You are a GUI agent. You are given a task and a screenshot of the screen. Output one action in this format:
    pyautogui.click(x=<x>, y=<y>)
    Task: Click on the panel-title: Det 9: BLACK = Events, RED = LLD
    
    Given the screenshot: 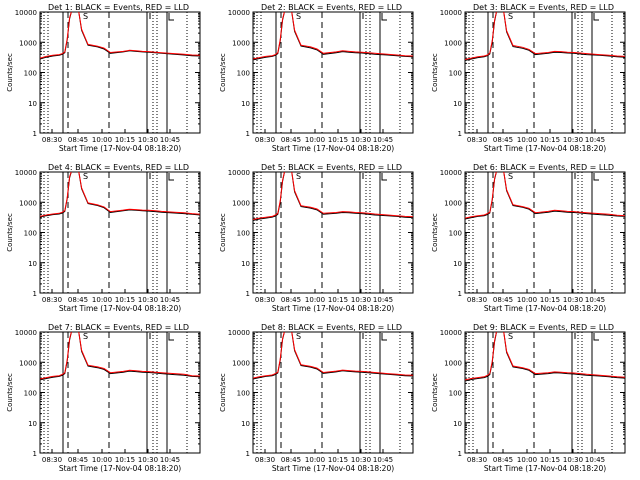 What is the action you would take?
    pyautogui.click(x=543, y=327)
    